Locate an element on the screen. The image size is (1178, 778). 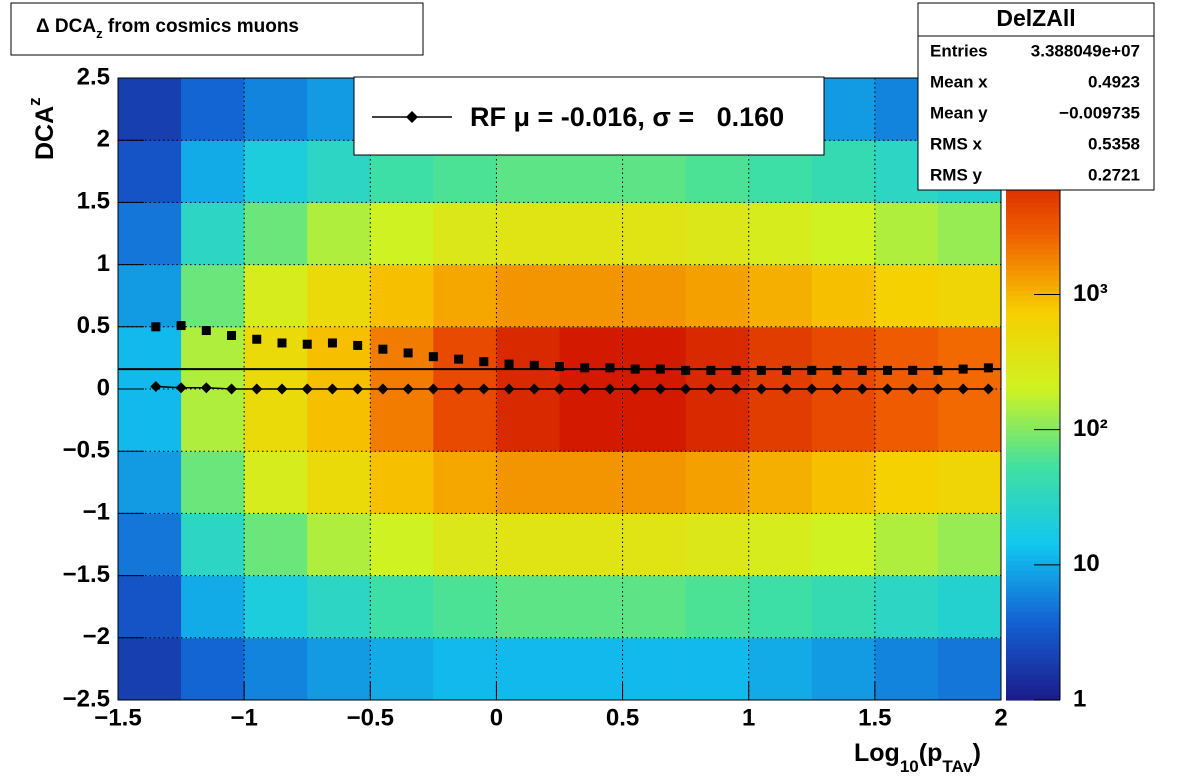
y-tick-label: −2 is located at coordinates (96, 636).